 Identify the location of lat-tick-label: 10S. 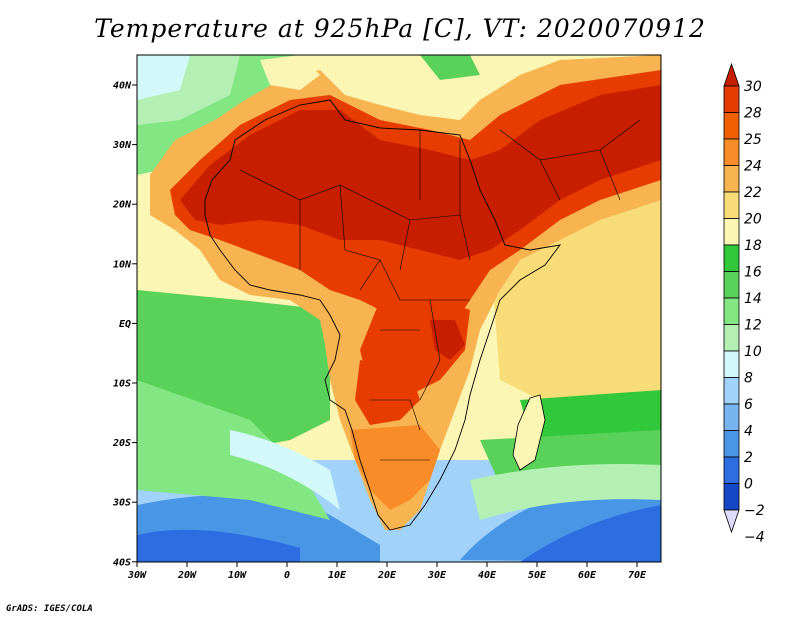
(122, 384).